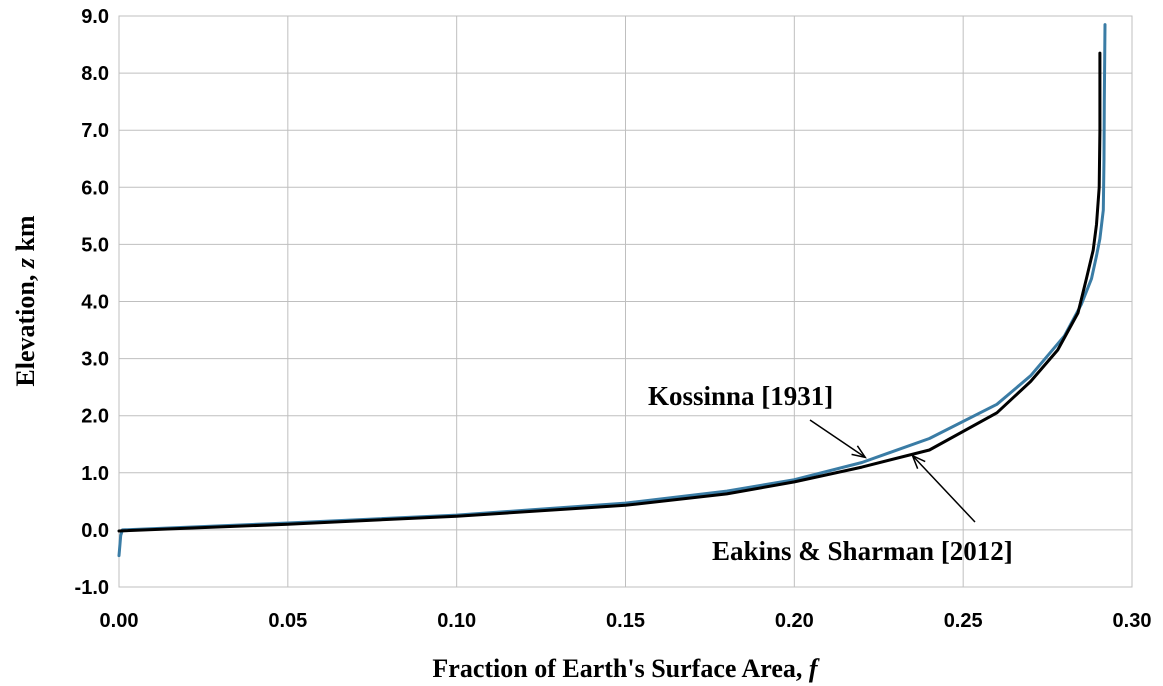  What do you see at coordinates (95, 360) in the screenshot?
I see `y-tick-label: 3.0` at bounding box center [95, 360].